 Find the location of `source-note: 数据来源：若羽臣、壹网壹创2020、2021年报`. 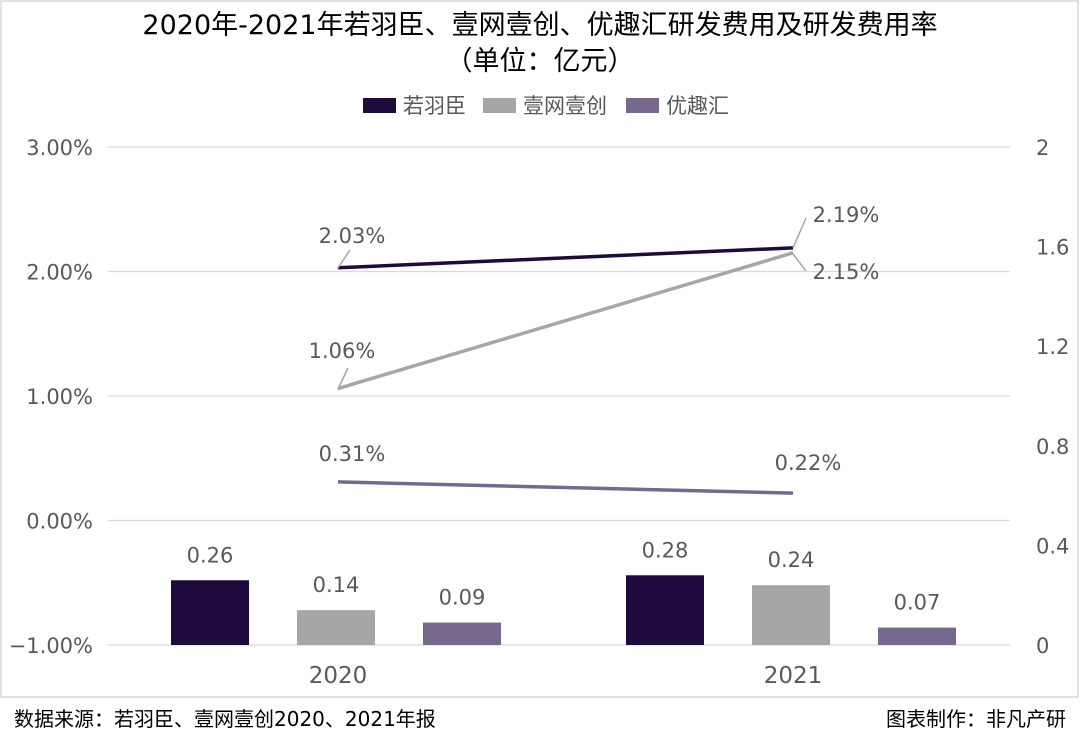

source-note: 数据来源：若羽臣、壹网壹创2020、2021年报 is located at coordinates (225, 719).